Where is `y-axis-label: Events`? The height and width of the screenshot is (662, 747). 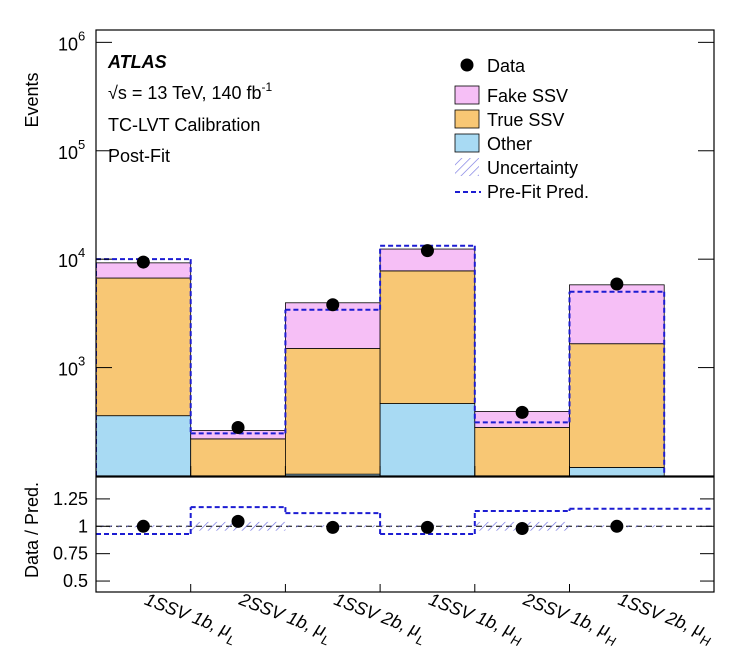
y-axis-label: Events is located at coordinates (32, 99).